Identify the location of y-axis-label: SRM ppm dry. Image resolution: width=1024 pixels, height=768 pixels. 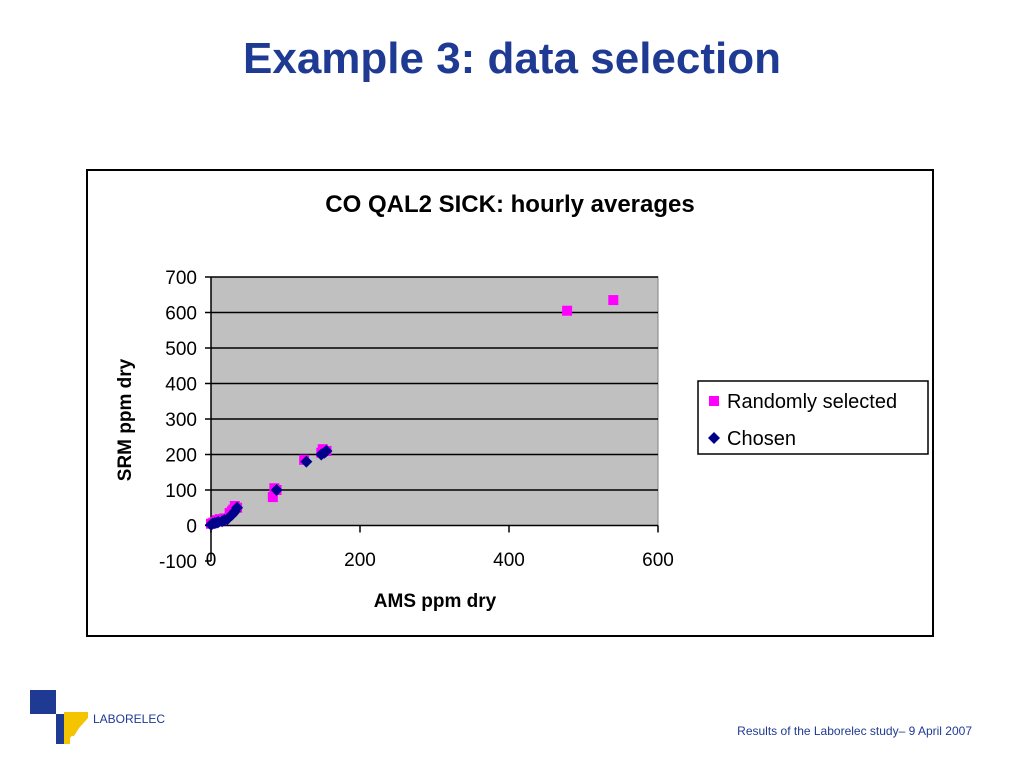
(125, 419).